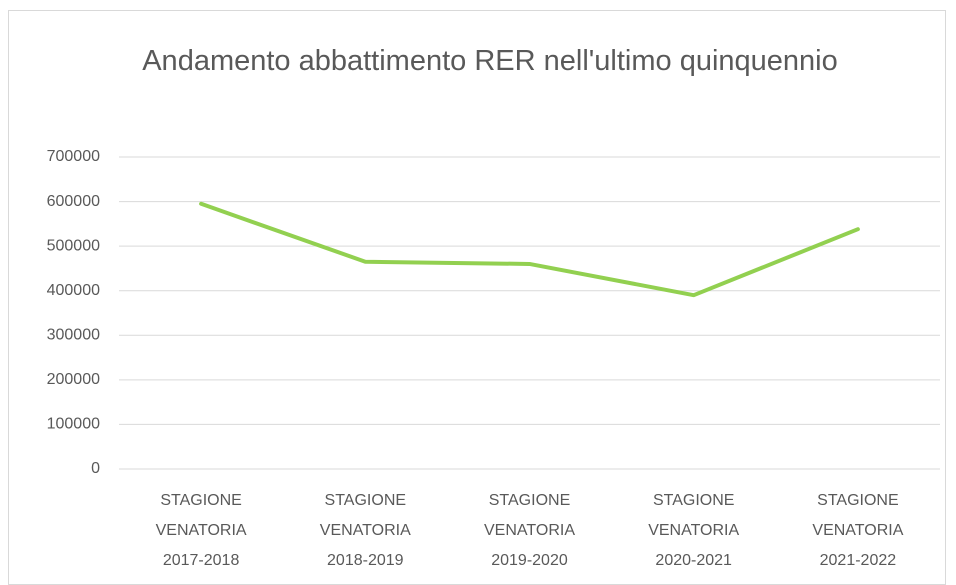  I want to click on y-tick-label: 400000, so click(73, 290).